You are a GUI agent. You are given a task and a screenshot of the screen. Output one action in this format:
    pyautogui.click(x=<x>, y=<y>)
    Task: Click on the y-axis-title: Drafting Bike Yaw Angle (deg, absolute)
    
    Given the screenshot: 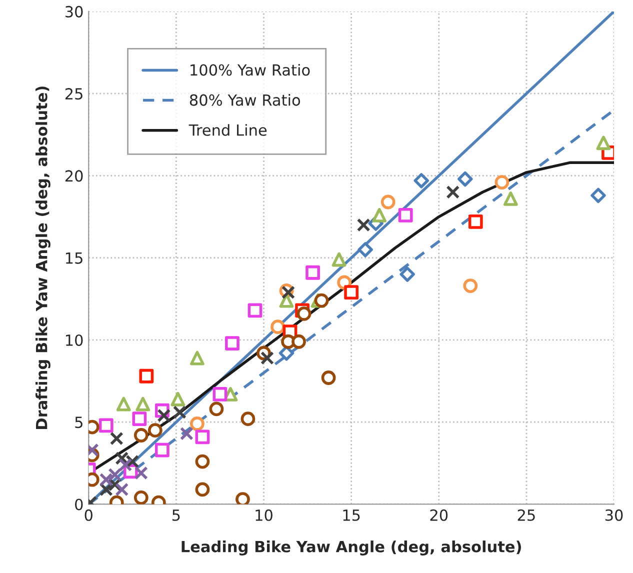 What is the action you would take?
    pyautogui.click(x=43, y=257)
    